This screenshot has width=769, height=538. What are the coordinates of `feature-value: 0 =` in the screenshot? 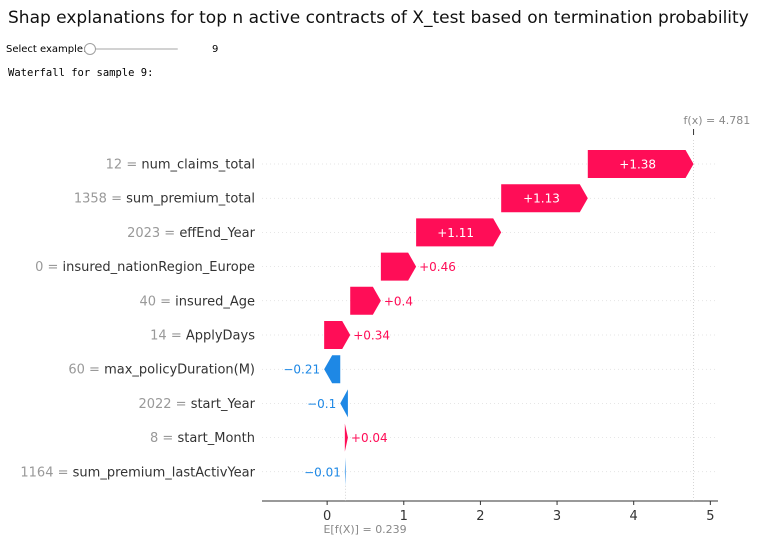 It's located at (48, 267).